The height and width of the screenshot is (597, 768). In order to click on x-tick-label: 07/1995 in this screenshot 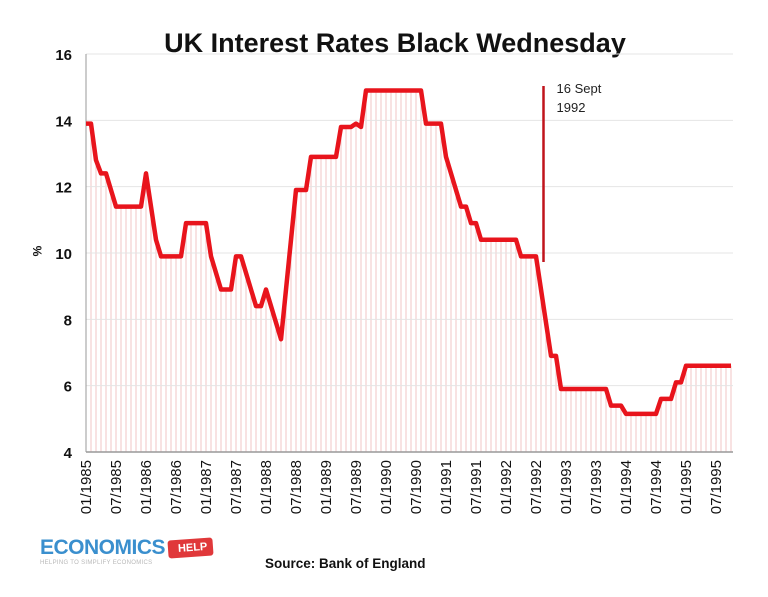, I will do `click(716, 487)`.